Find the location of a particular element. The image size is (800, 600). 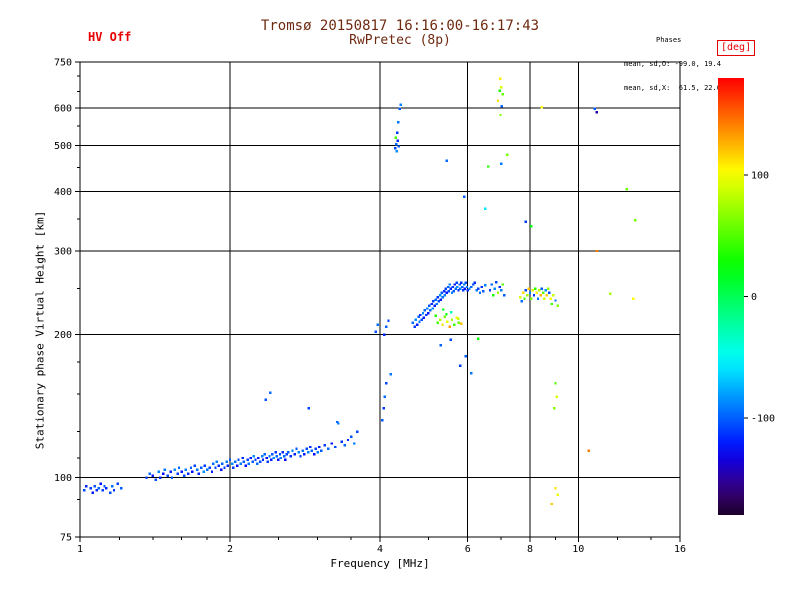

svg-text: 4 is located at coordinates (380, 549).